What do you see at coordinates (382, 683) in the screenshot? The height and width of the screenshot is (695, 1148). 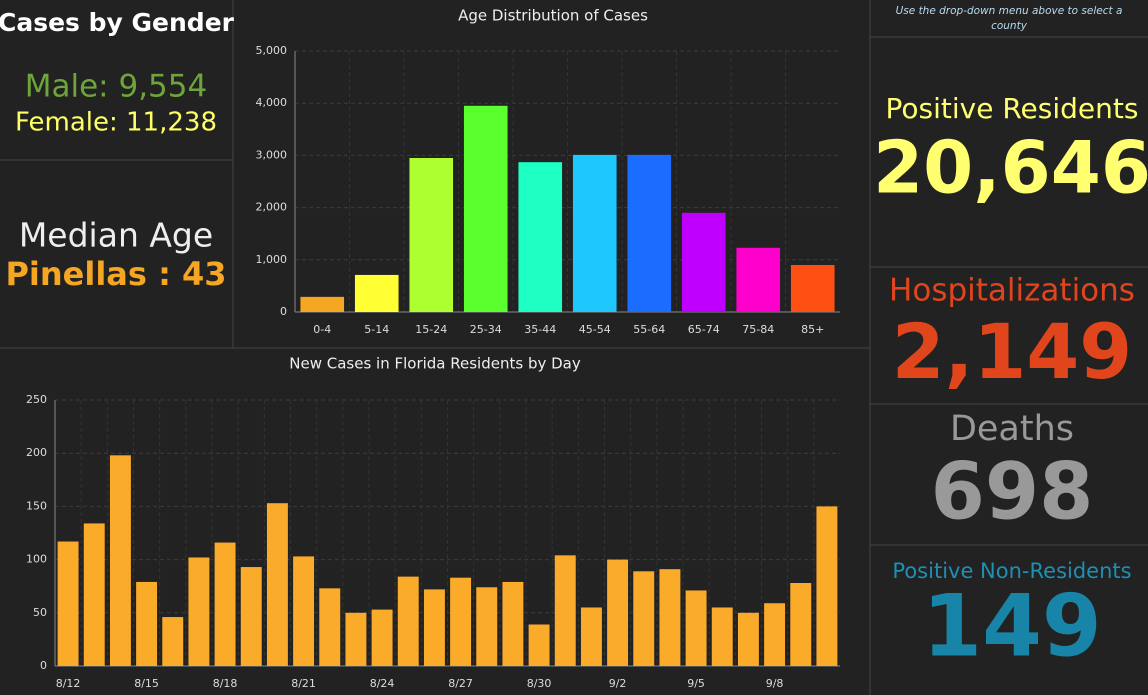 I see `x-tick-label: 8/24` at bounding box center [382, 683].